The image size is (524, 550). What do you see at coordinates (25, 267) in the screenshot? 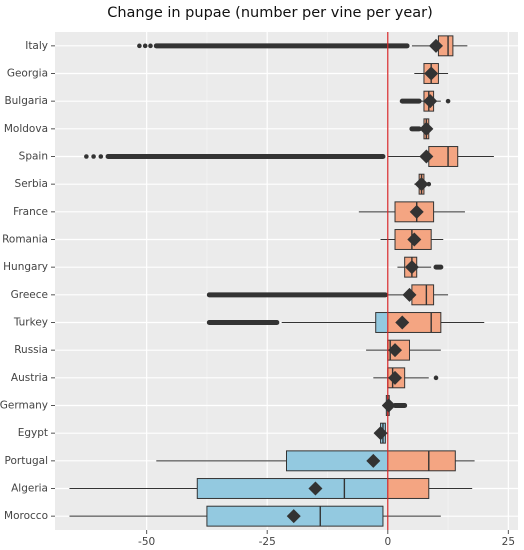
I see `y-tick-label: Hungary` at bounding box center [25, 267].